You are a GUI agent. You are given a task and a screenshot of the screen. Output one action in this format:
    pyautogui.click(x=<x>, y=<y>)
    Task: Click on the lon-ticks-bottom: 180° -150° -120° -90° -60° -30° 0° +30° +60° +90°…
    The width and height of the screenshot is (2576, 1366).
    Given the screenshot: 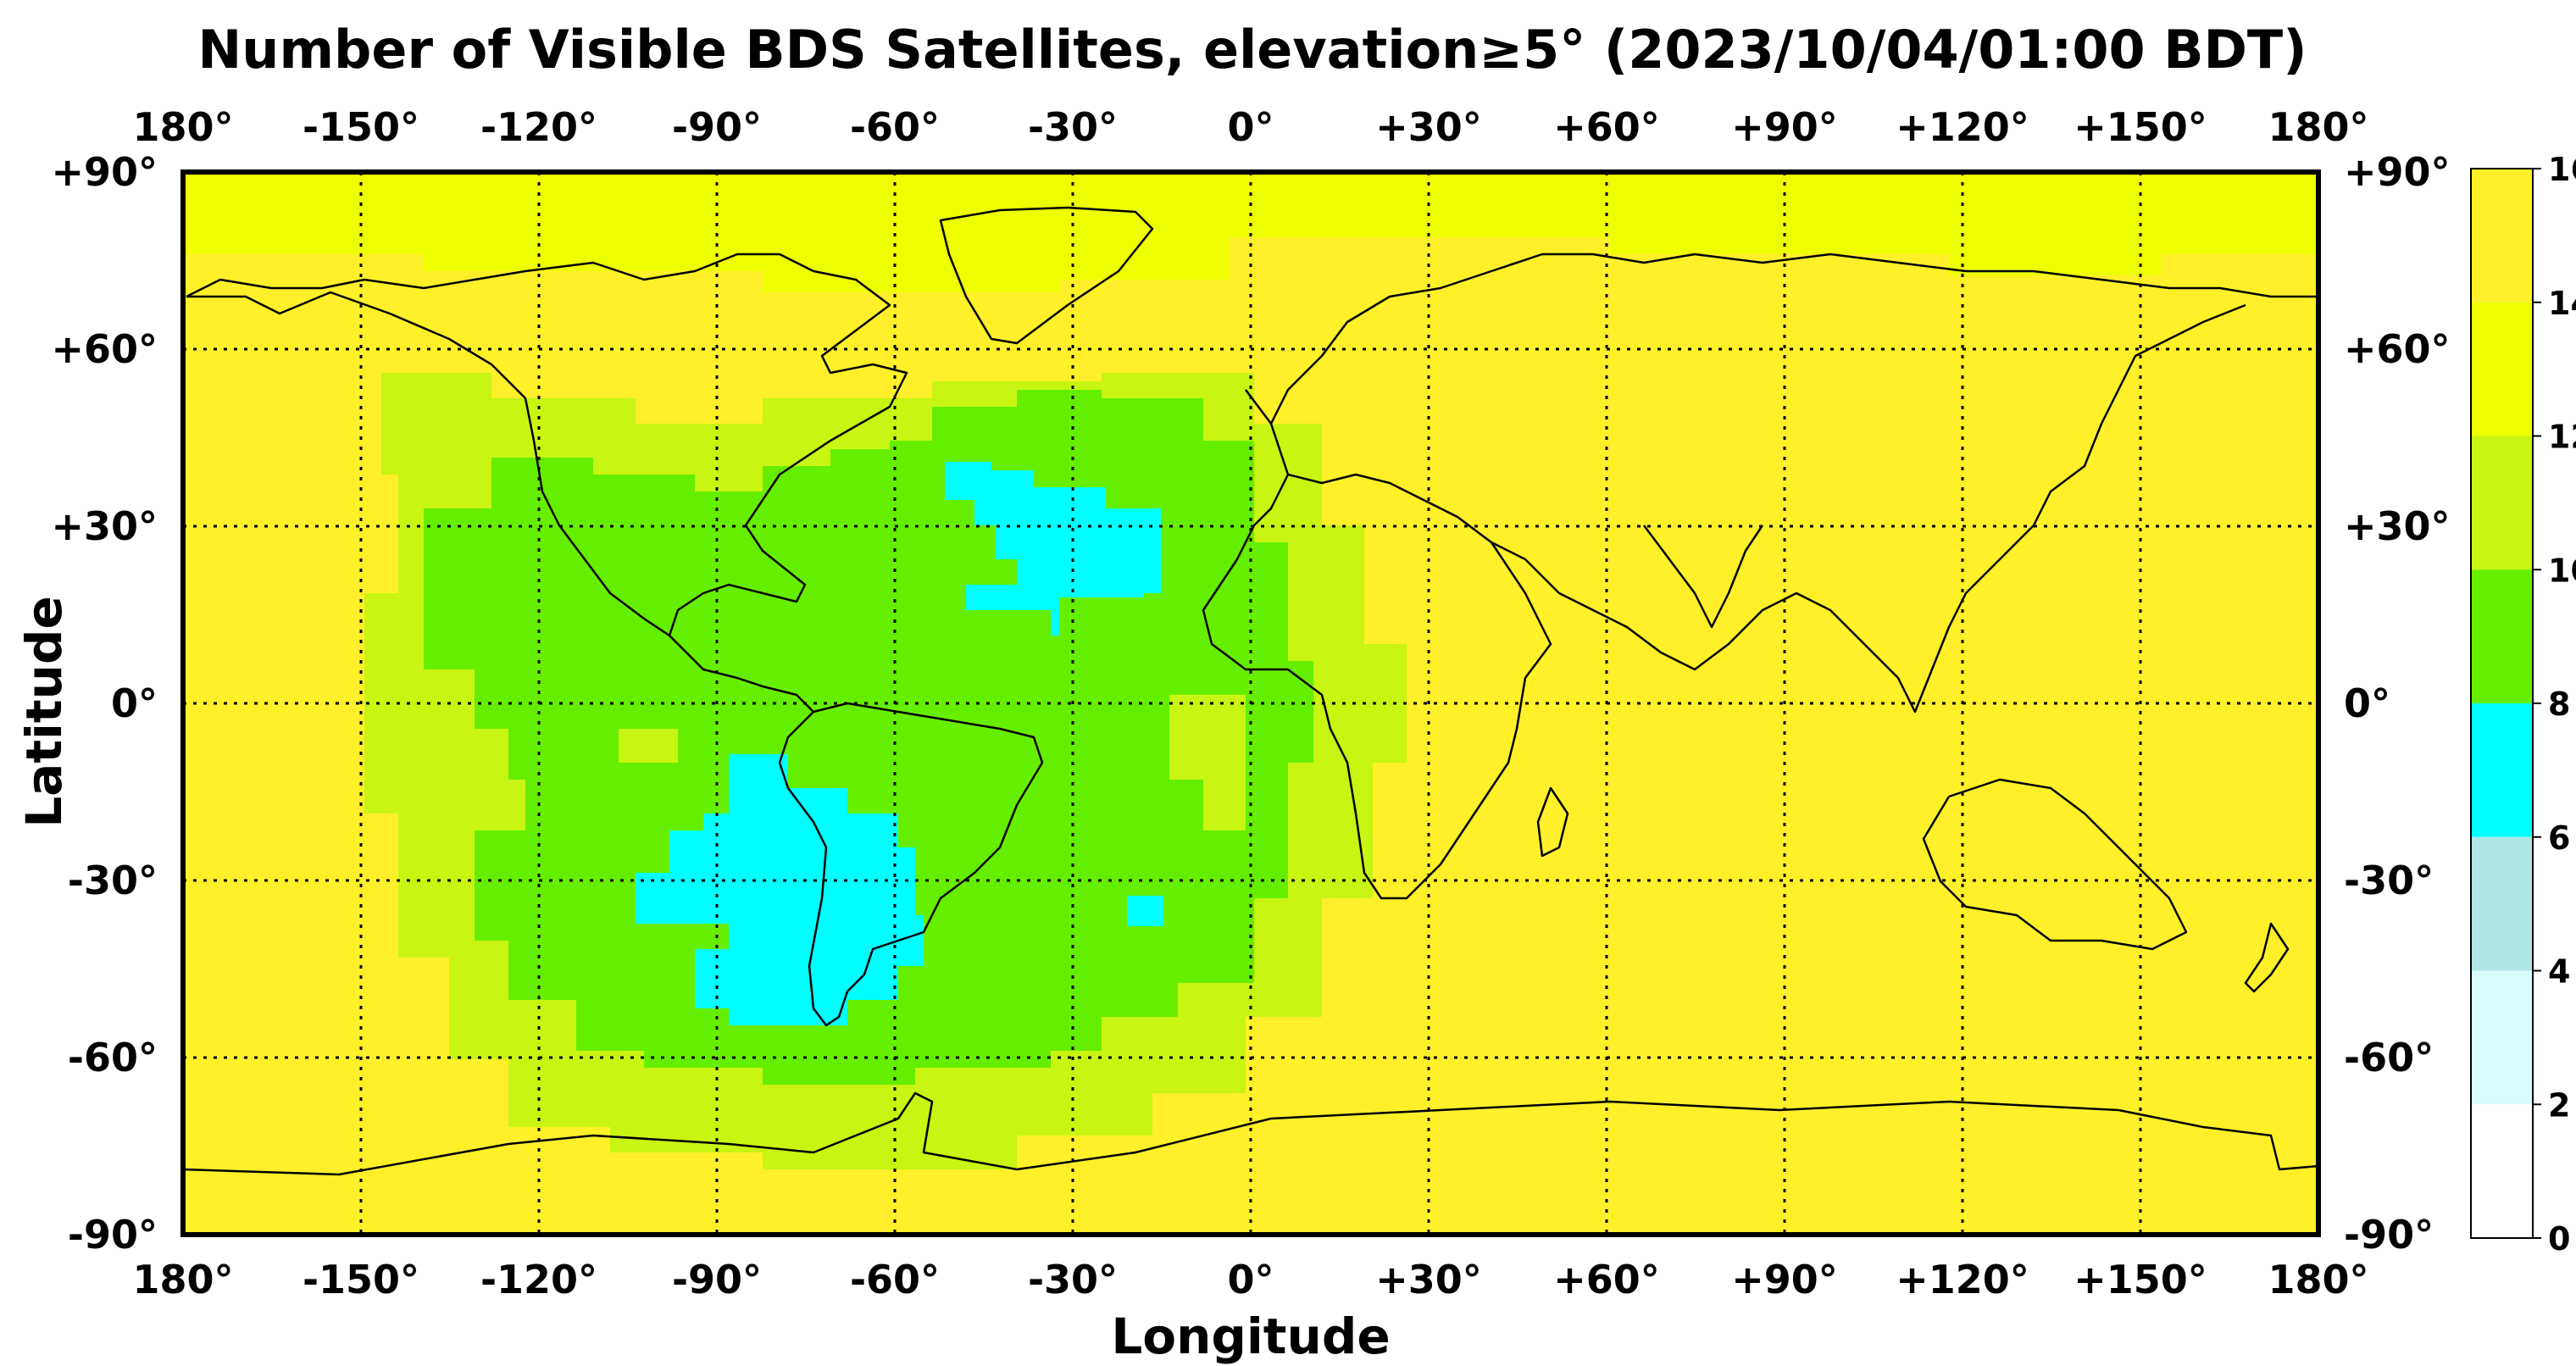 What is the action you would take?
    pyautogui.click(x=1250, y=1279)
    